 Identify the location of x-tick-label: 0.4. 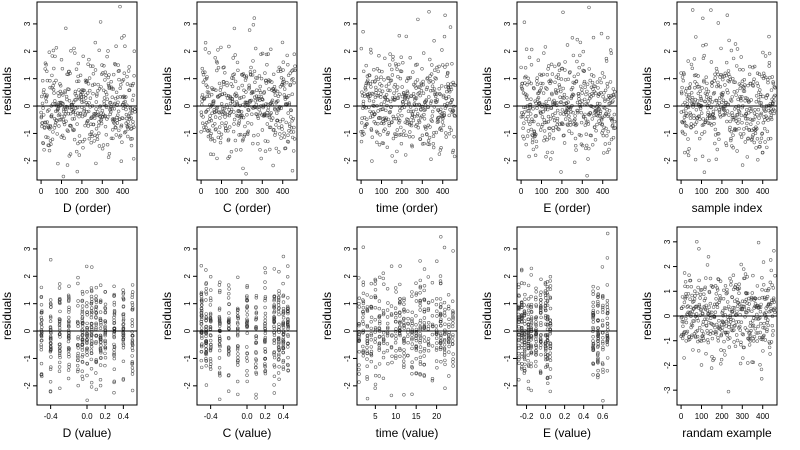
(284, 416).